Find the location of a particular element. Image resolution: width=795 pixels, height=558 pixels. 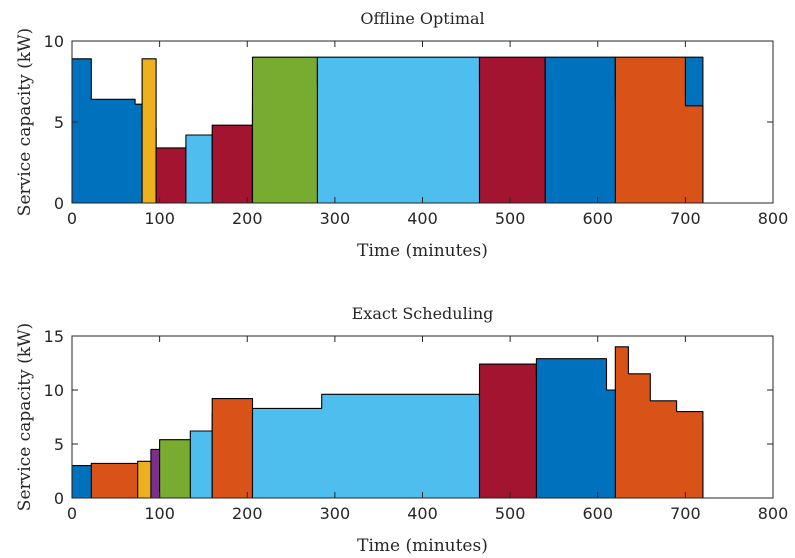

capacity-band is located at coordinates (659, 422).